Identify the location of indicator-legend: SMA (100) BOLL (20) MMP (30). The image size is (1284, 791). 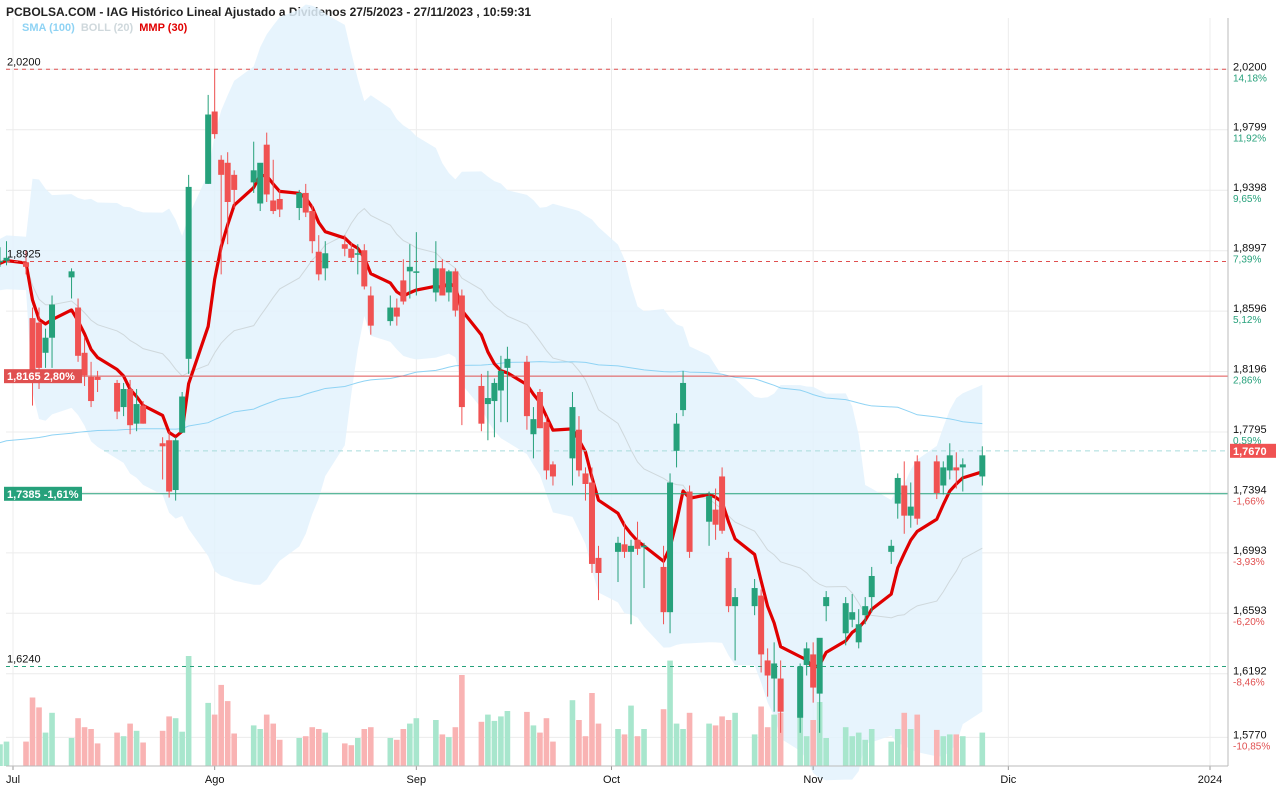
(106, 28).